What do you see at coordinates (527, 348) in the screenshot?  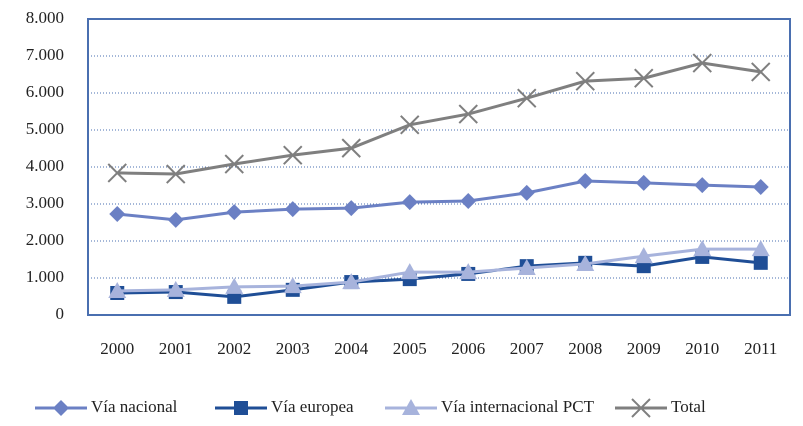 I see `x-tick-label: 2007` at bounding box center [527, 348].